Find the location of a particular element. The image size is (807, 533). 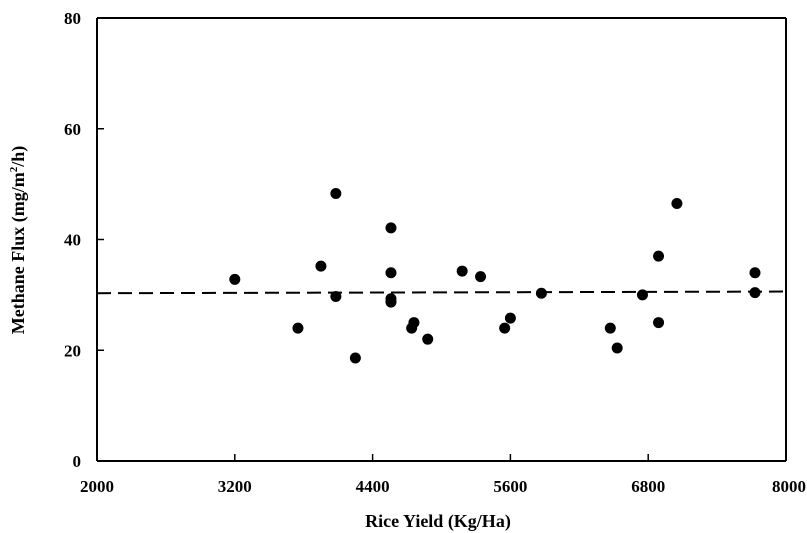

y-tick-label: 40 is located at coordinates (72, 240).